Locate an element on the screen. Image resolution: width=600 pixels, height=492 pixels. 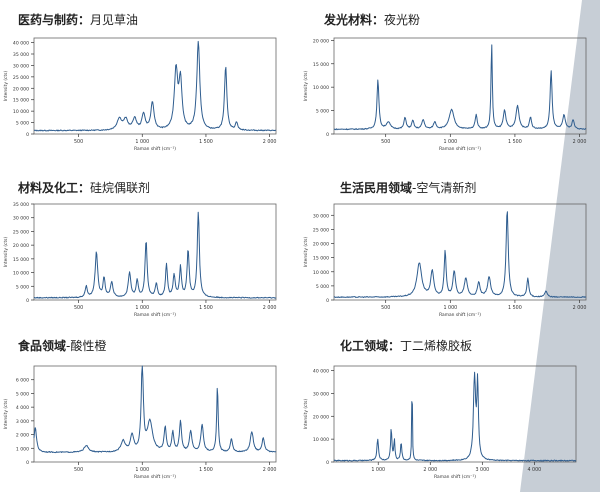
panel-title-text: 月见草油 is located at coordinates (114, 20).